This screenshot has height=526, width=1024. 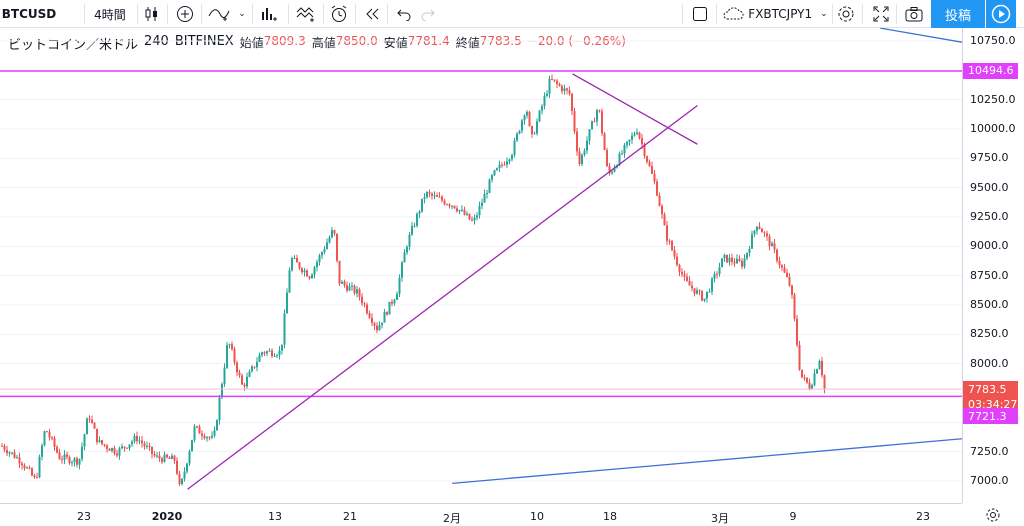 I want to click on financials-icon, so click(x=270, y=14).